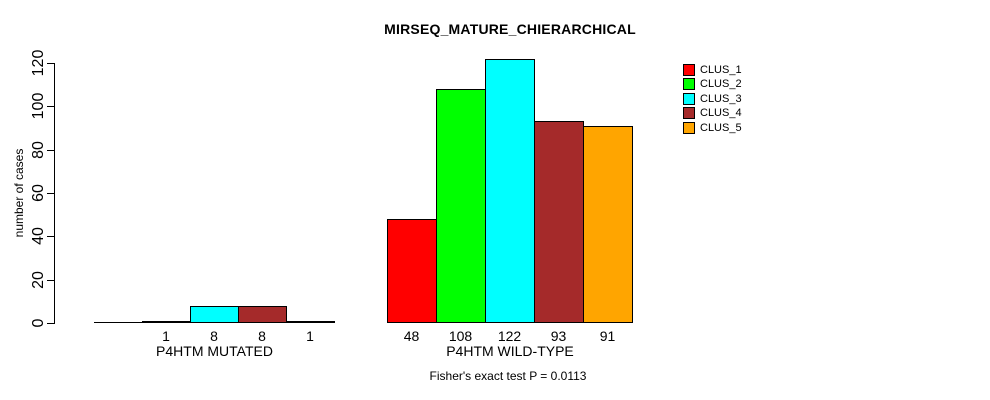 This screenshot has height=400, width=990. Describe the element at coordinates (460, 336) in the screenshot. I see `bar-value-label: 108` at that location.